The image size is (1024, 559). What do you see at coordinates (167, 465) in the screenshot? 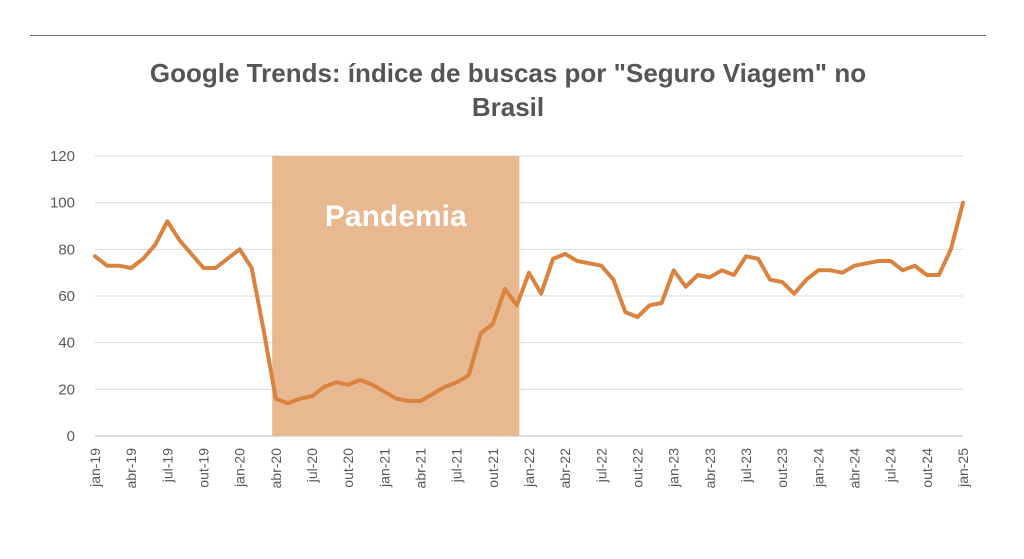
I see `x-tick-label-jul-19: jul-19` at bounding box center [167, 465].